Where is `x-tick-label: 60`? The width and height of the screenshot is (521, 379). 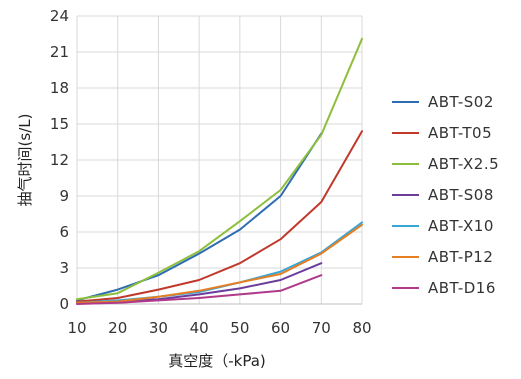 x-tick-label: 60 is located at coordinates (280, 328).